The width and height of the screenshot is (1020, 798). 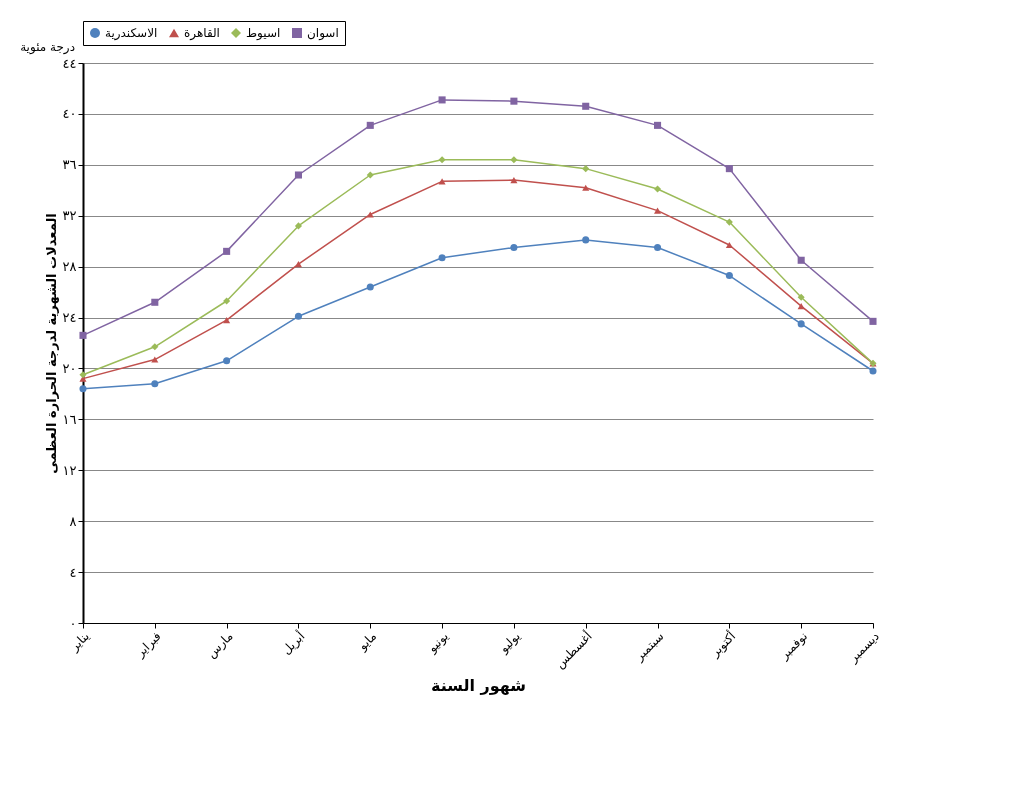 I want to click on x-tick-label: أغسطس, so click(x=573, y=650).